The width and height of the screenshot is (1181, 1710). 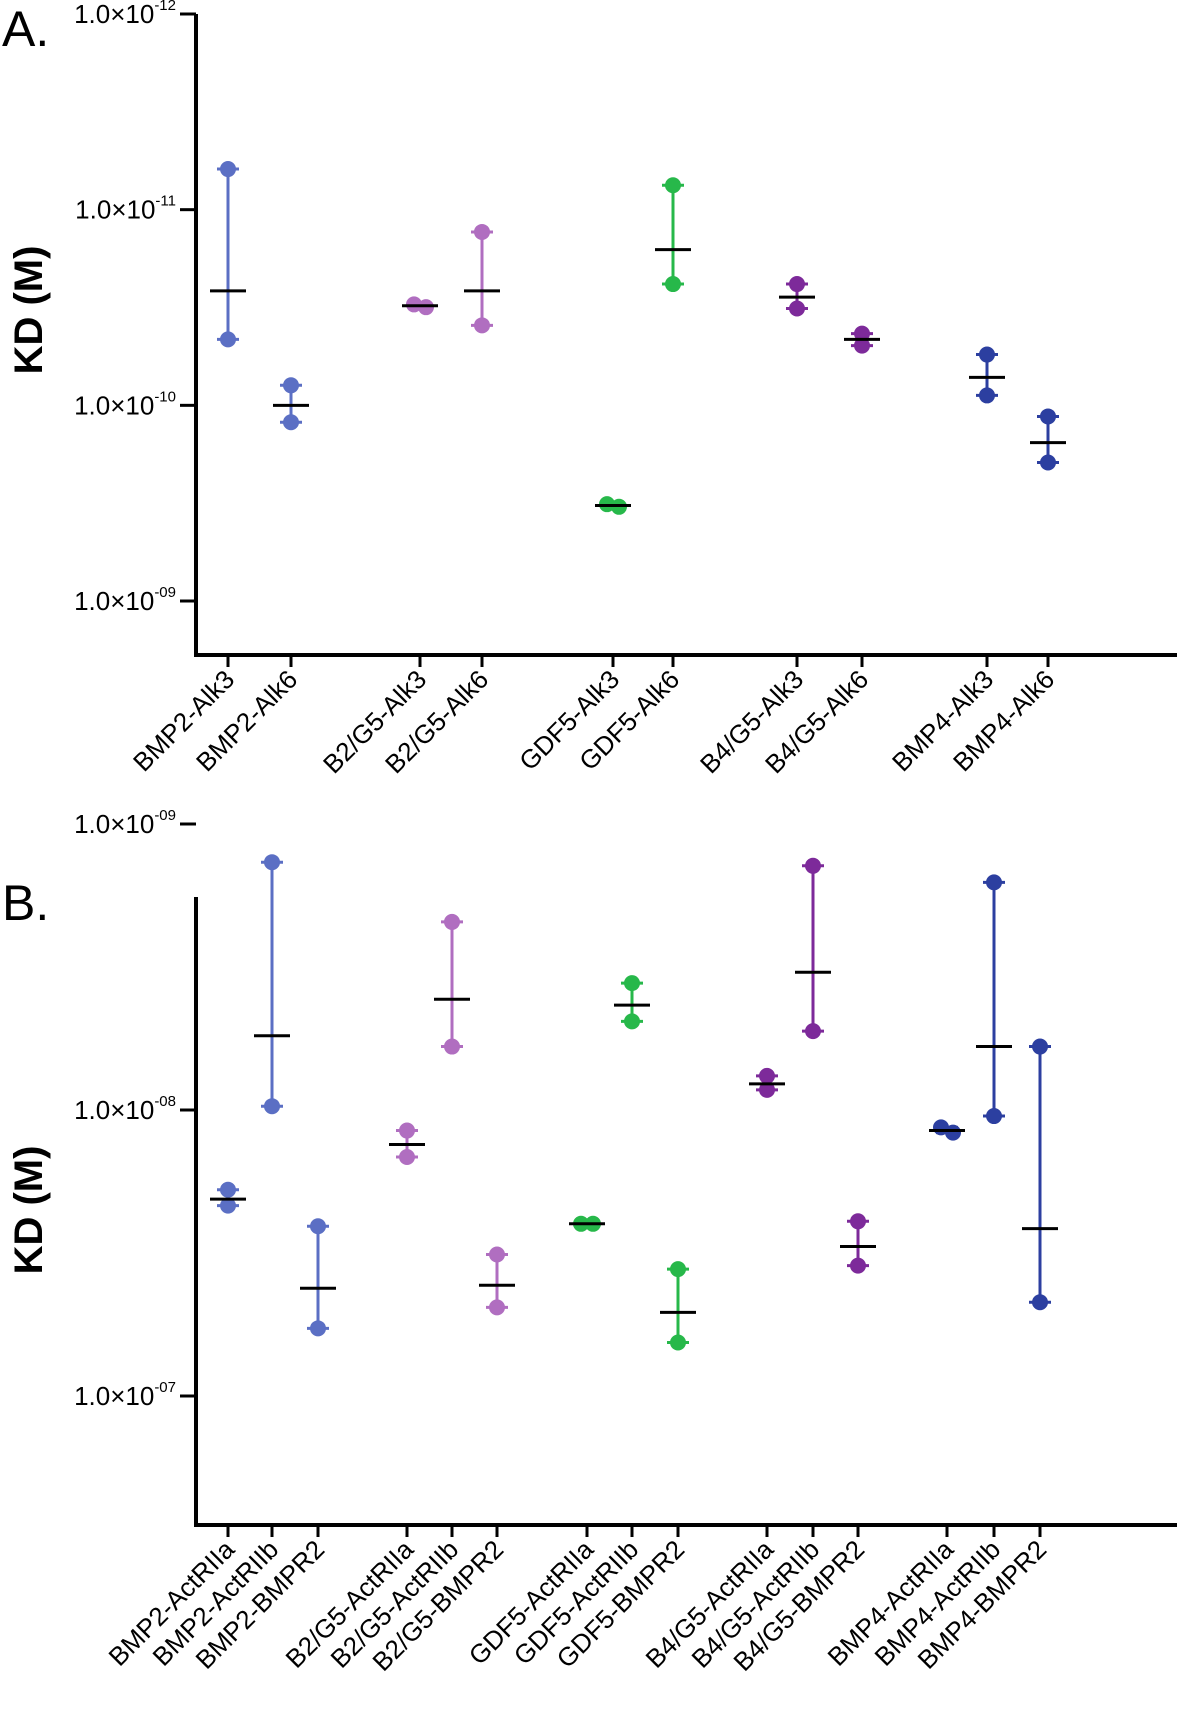 What do you see at coordinates (29, 1210) in the screenshot?
I see `panel-b-y-axis-label: KD (M)` at bounding box center [29, 1210].